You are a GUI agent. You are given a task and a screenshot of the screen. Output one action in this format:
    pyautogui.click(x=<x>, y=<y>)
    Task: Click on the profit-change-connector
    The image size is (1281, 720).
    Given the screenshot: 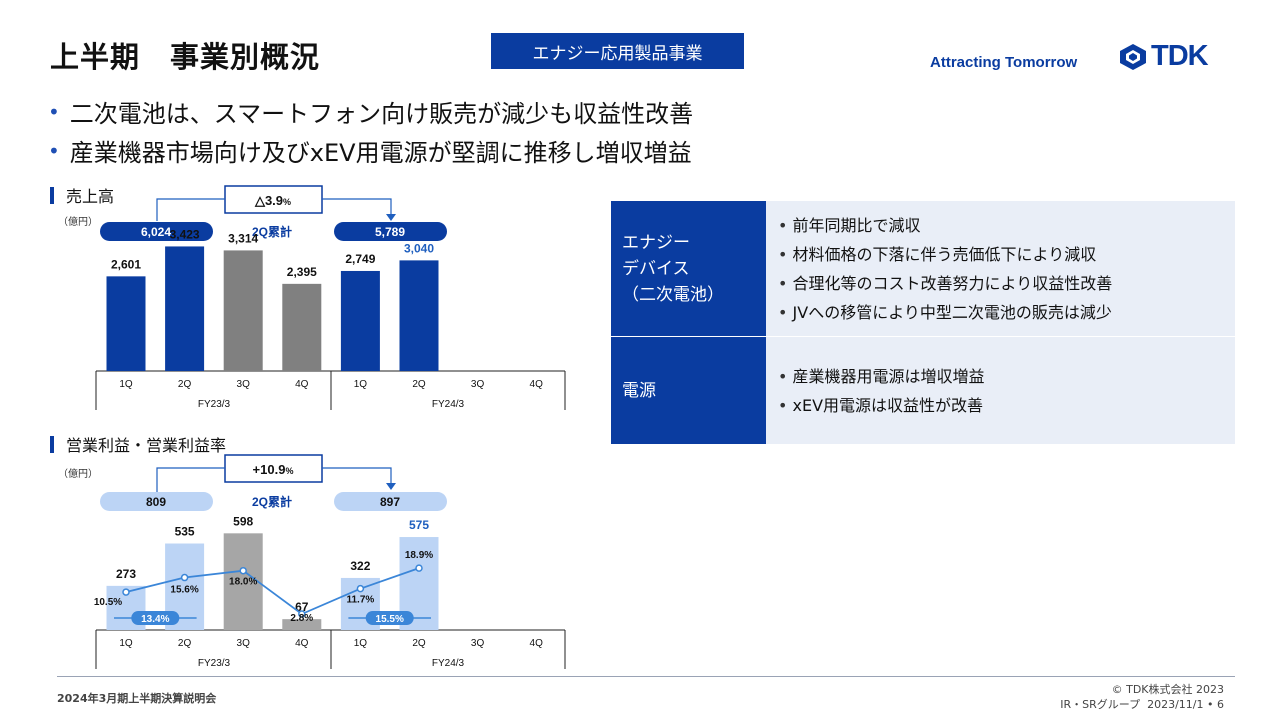 What is the action you would take?
    pyautogui.click(x=357, y=477)
    